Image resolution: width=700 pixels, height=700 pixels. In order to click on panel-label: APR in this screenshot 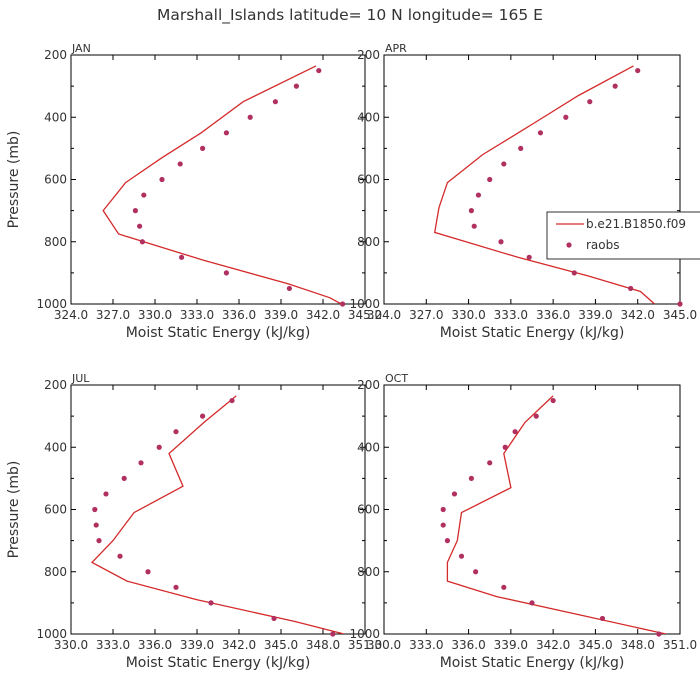, I will do `click(396, 48)`.